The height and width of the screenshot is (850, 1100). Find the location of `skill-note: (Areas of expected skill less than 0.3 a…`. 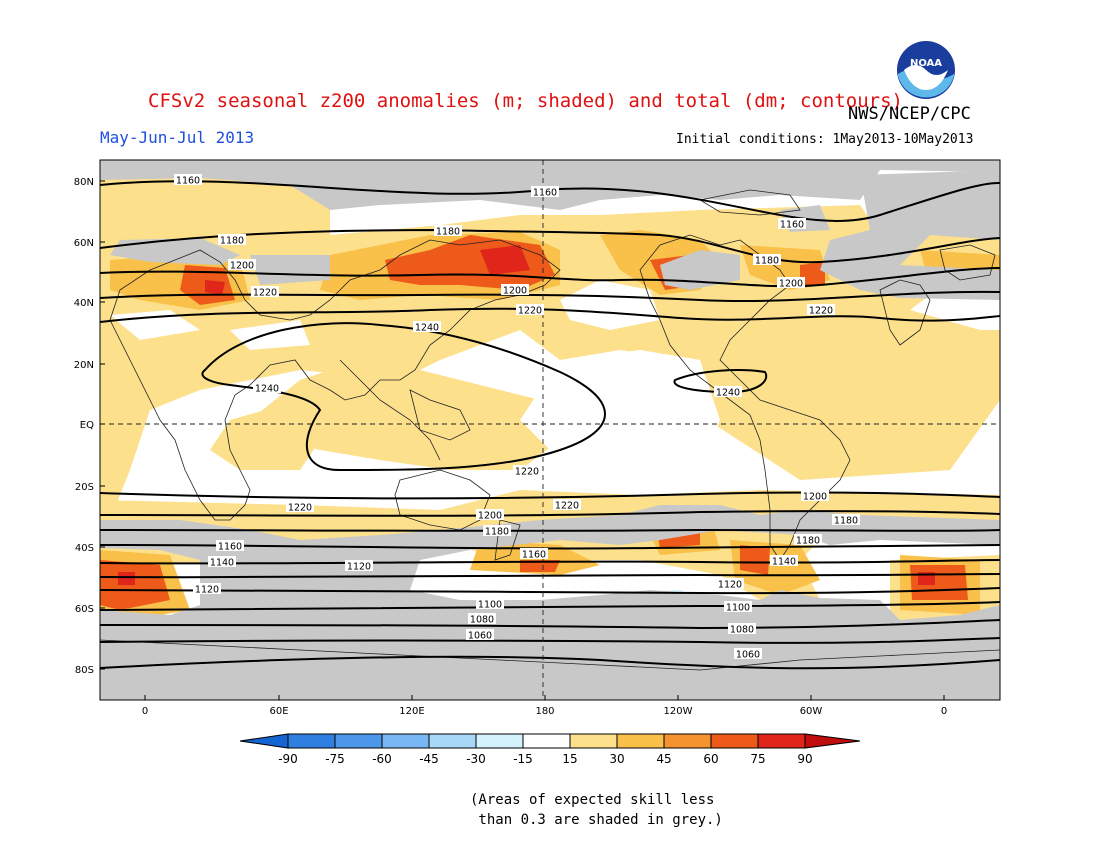

skill-note: (Areas of expected skill less than 0.3 a… is located at coordinates (596, 810).